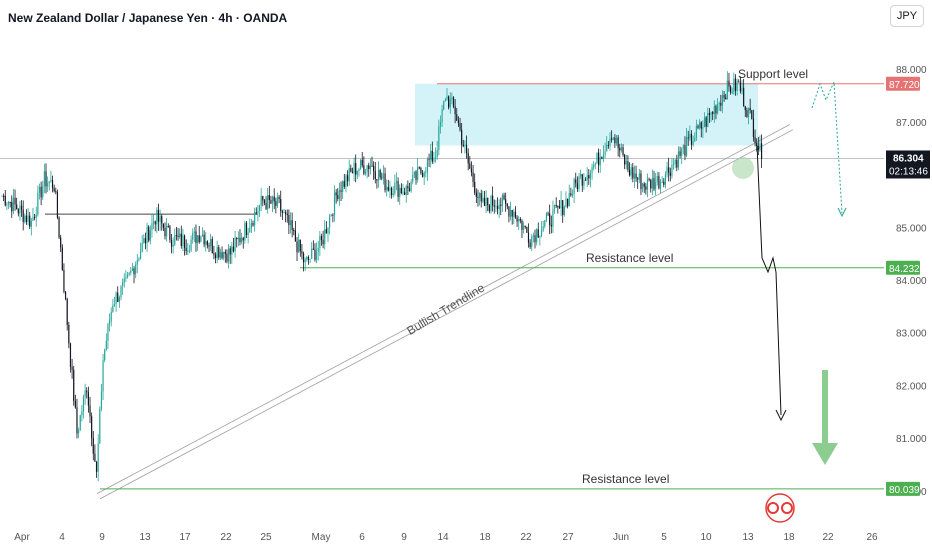 This screenshot has height=550, width=932. What do you see at coordinates (446, 537) in the screenshot?
I see `x-axis: Apr 4 9 13 17 22 25 May 6 9 14 18 22 27 Jun 5 10 13 18 22 26` at bounding box center [446, 537].